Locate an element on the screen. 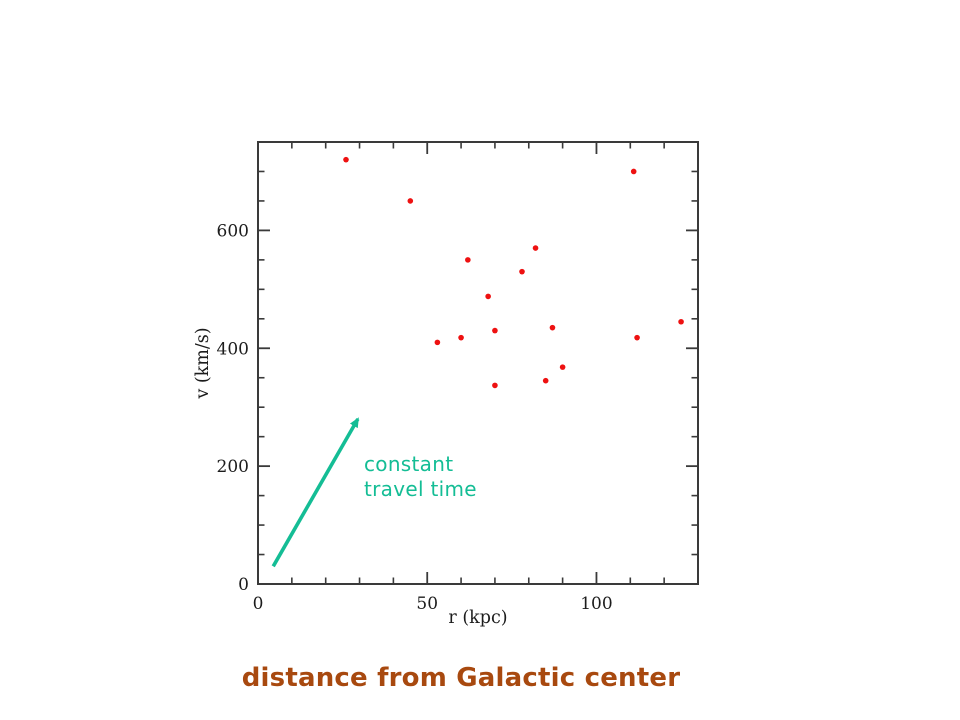 The width and height of the screenshot is (960, 720). annotation-line-2: travel time is located at coordinates (420, 489).